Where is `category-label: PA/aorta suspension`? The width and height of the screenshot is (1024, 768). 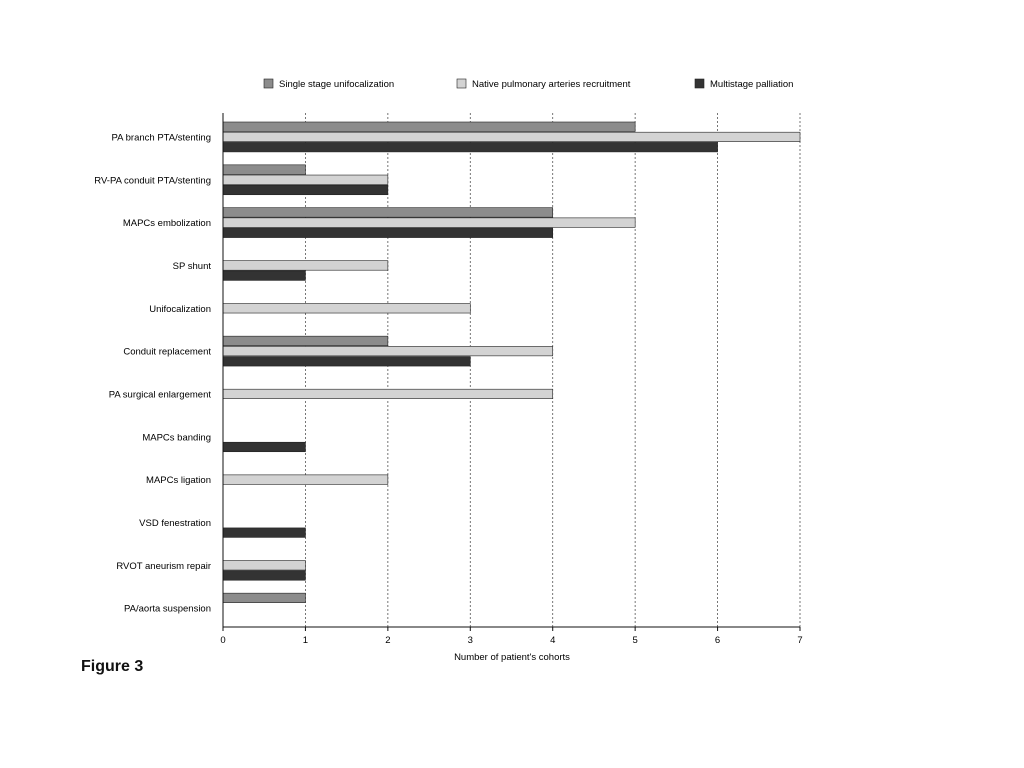
category-label: PA/aorta suspension is located at coordinates (167, 609).